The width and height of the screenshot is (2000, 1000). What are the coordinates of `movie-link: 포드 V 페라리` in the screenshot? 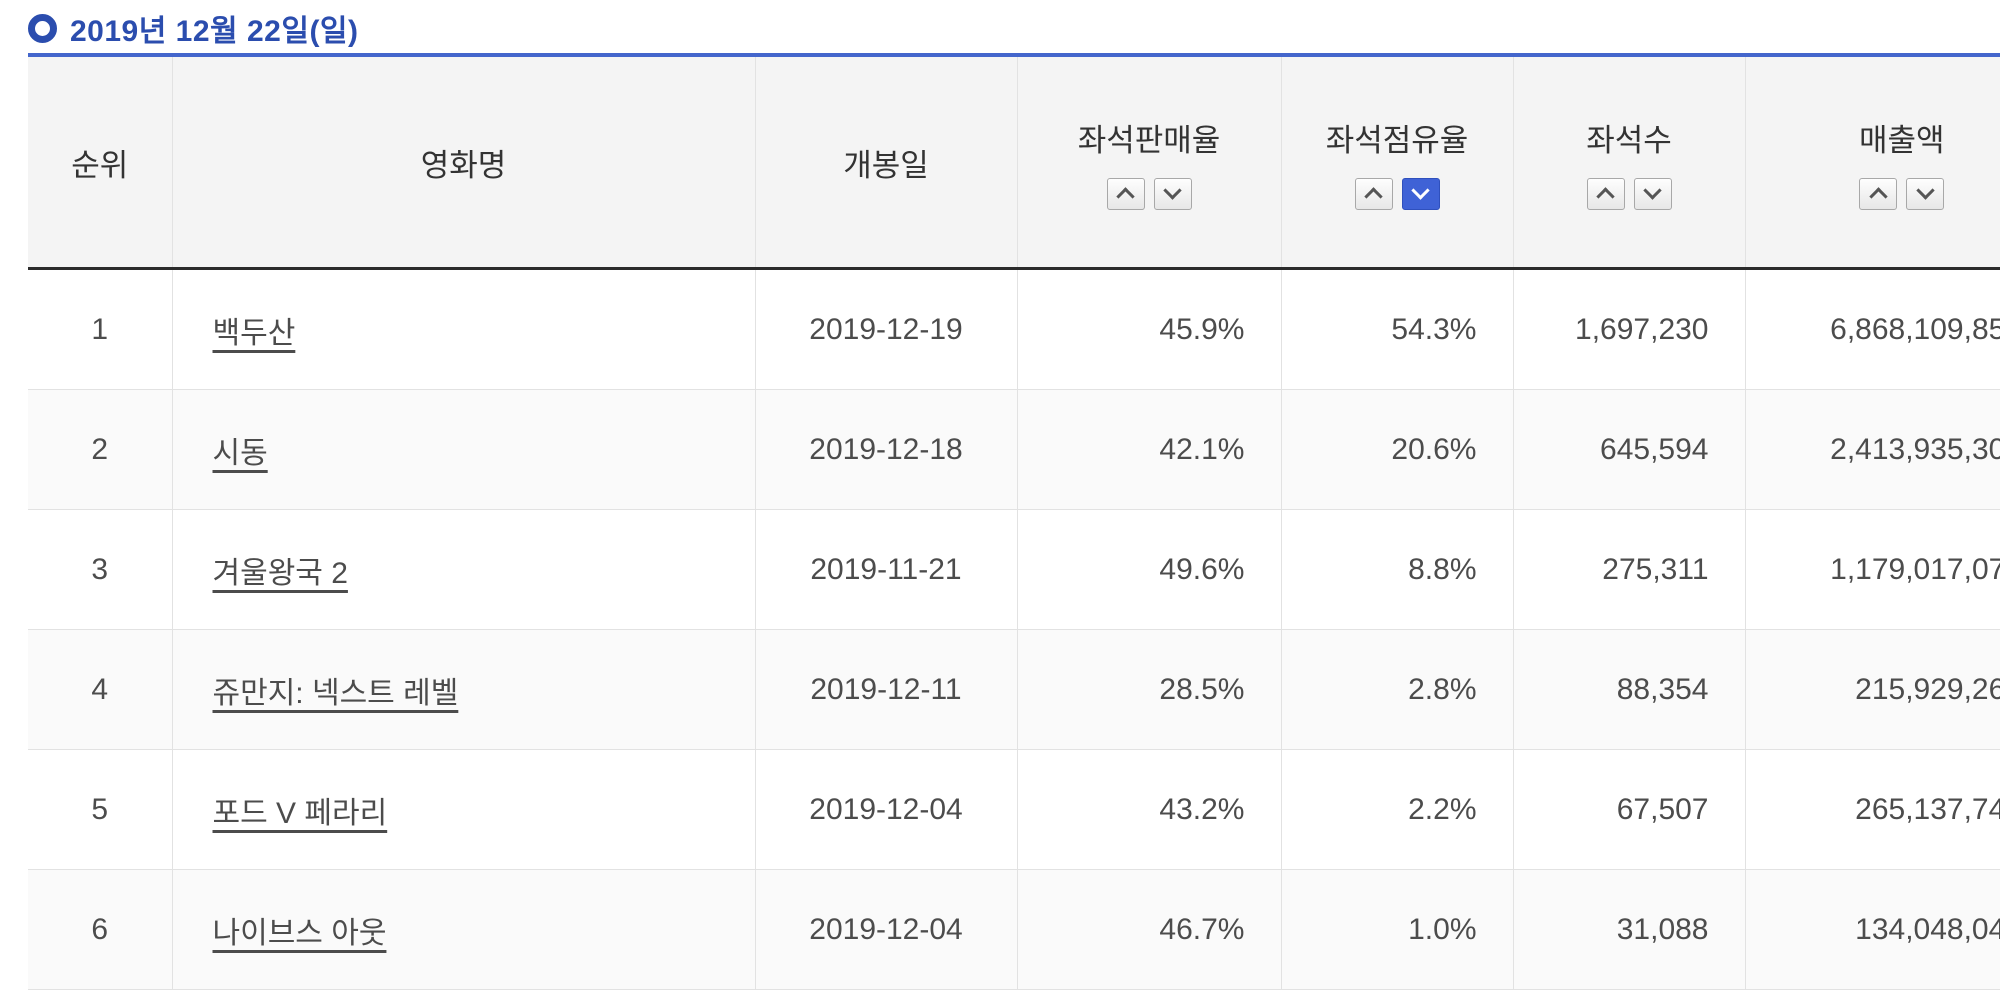 It's located at (300, 813).